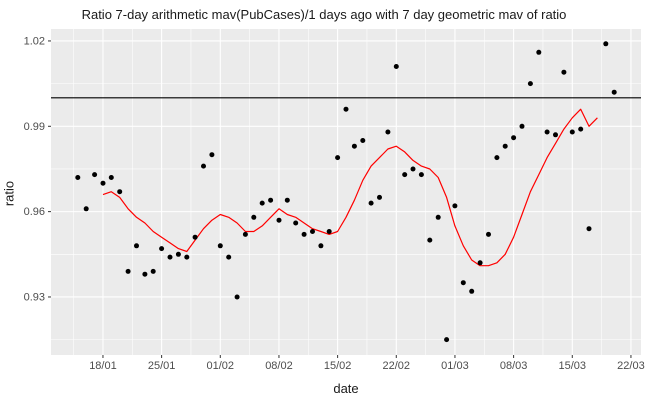  Describe the element at coordinates (279, 366) in the screenshot. I see `x-tick-label: 08/02` at that location.